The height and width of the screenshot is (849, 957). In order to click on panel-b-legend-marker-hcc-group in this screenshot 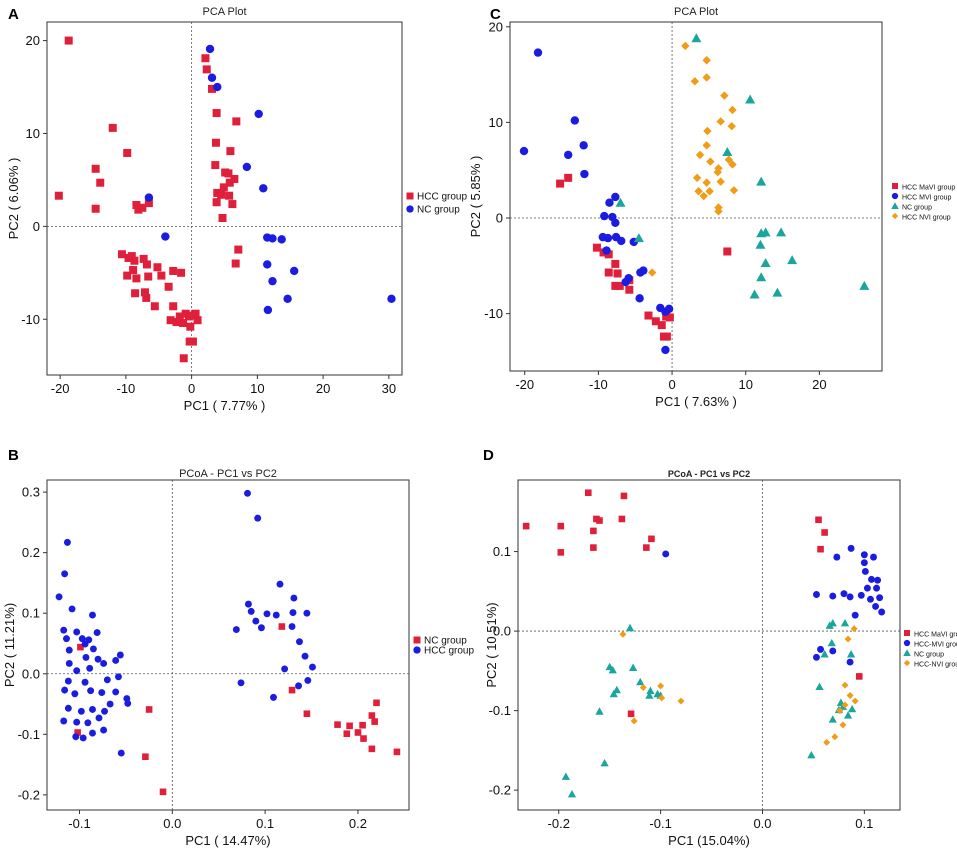, I will do `click(417, 650)`.